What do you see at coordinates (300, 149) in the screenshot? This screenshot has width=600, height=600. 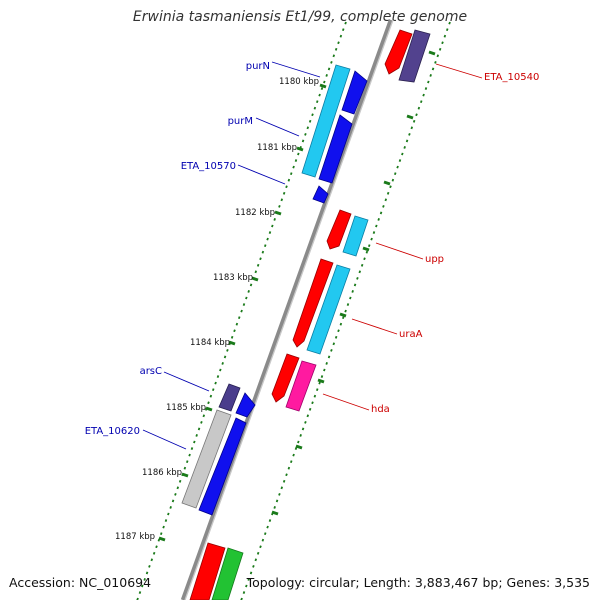 I see `tick-1181-left` at bounding box center [300, 149].